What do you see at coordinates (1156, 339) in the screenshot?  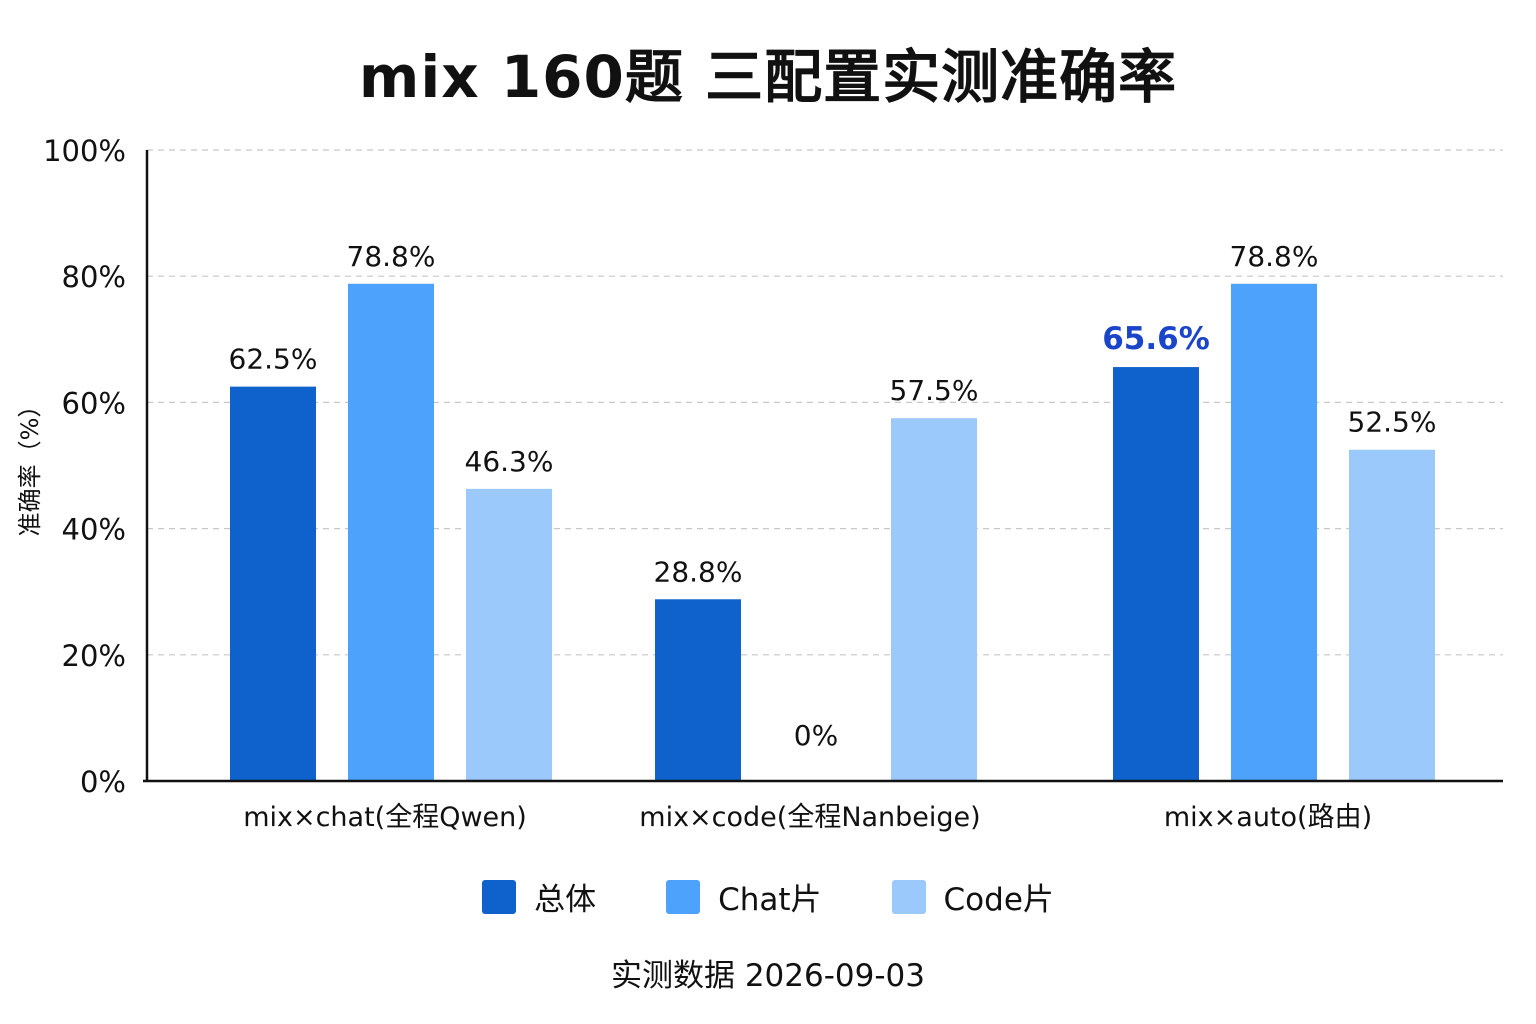 I see `data-label: 65.6%` at bounding box center [1156, 339].